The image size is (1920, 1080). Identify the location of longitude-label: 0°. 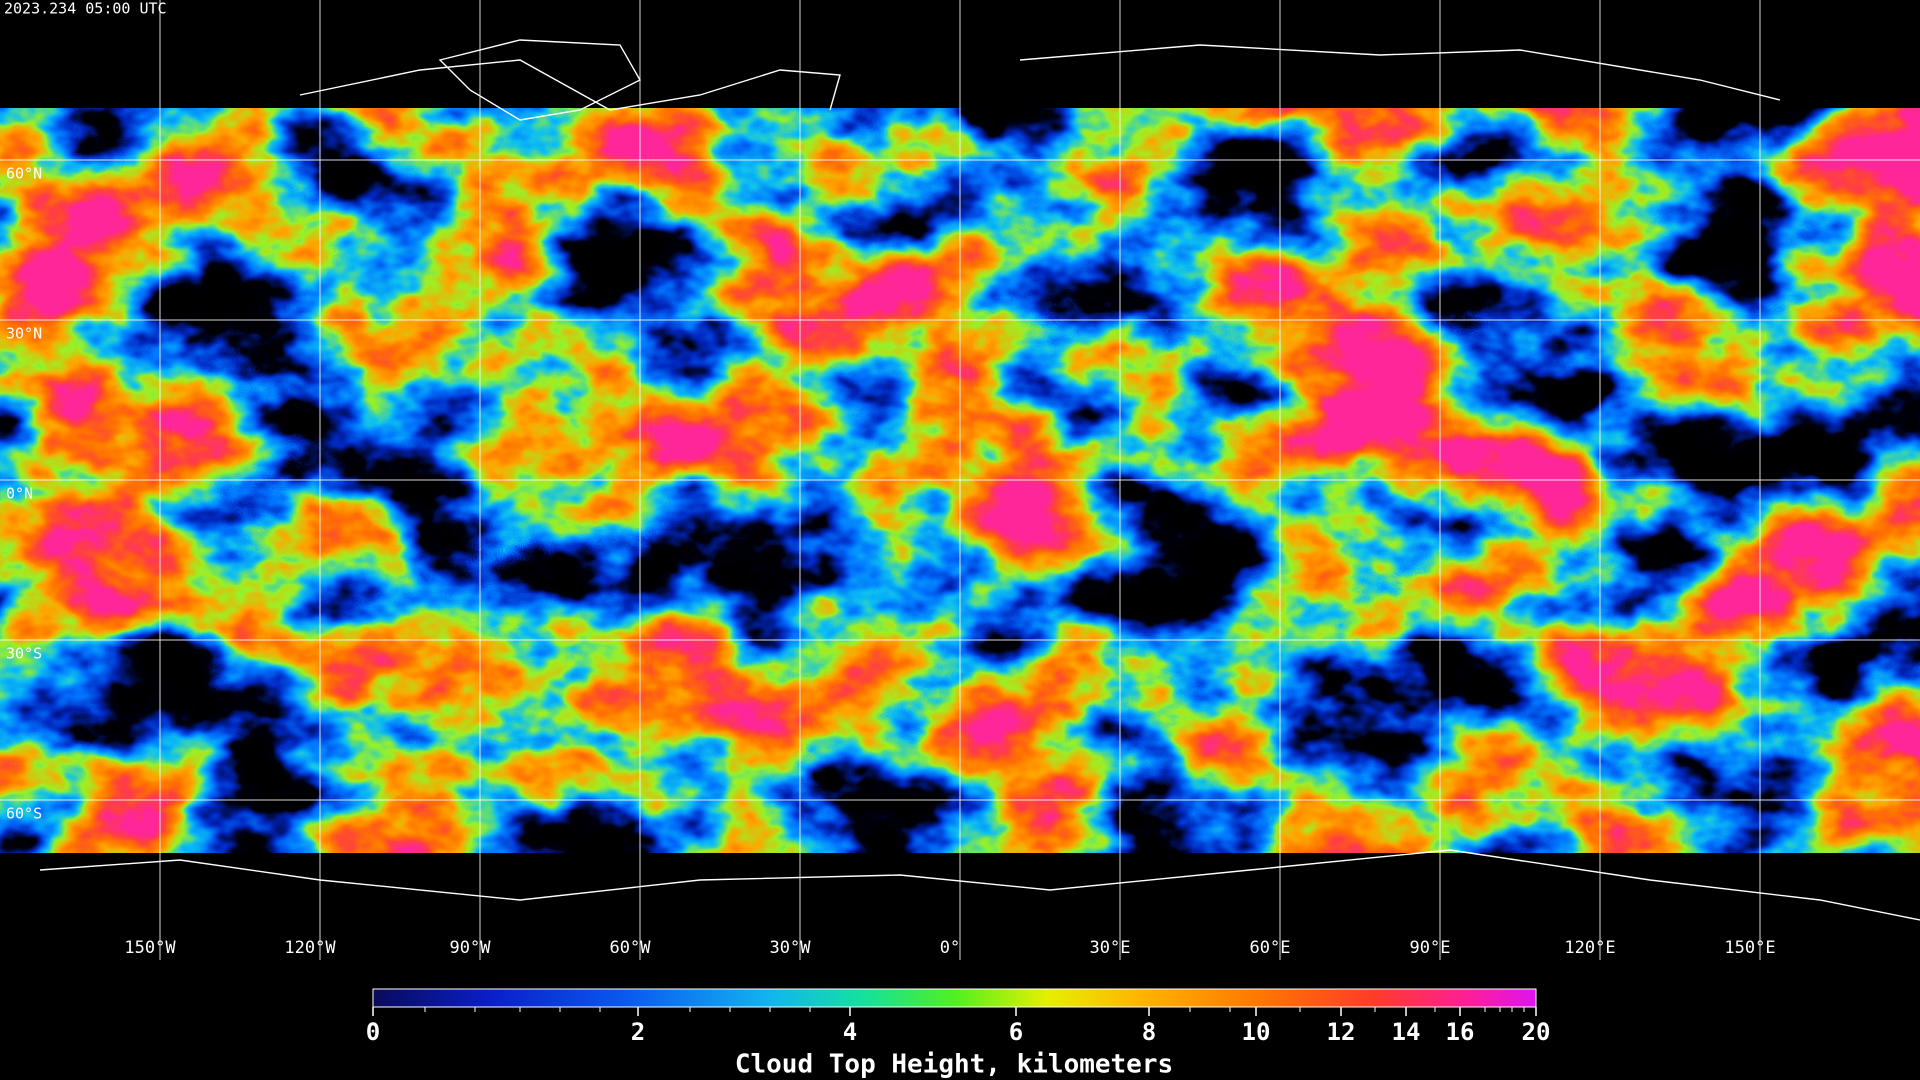
(950, 948).